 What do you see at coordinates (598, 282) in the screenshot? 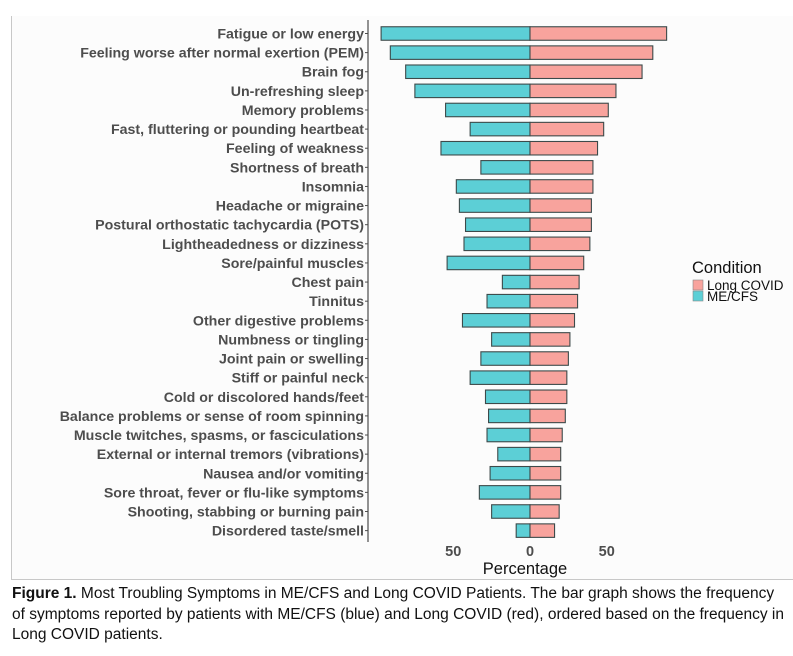
I see `long-covid-series` at bounding box center [598, 282].